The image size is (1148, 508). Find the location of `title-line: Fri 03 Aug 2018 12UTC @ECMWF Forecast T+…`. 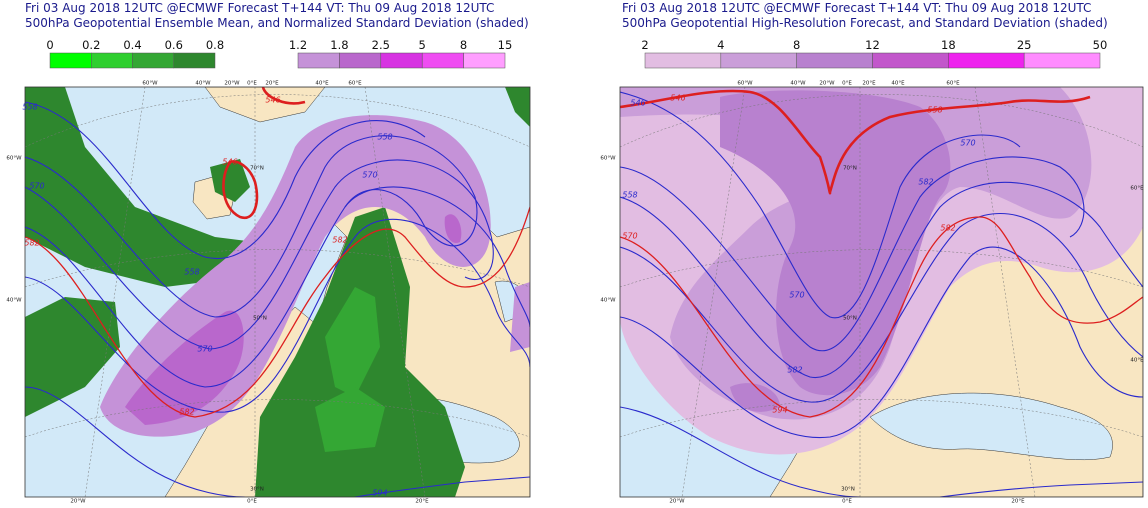

title-line: Fri 03 Aug 2018 12UTC @ECMWF Forecast T+… is located at coordinates (856, 8).